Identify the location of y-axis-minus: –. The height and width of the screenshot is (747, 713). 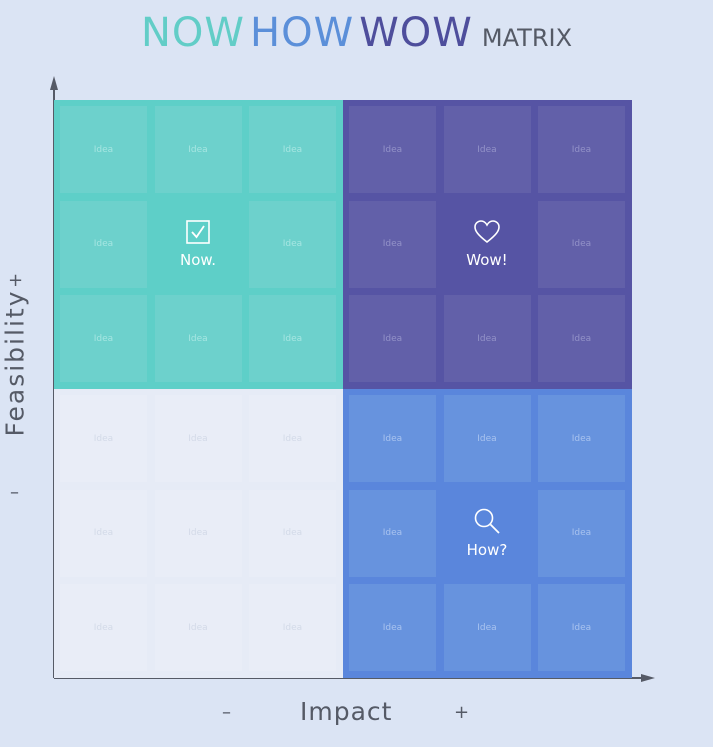
(14, 492).